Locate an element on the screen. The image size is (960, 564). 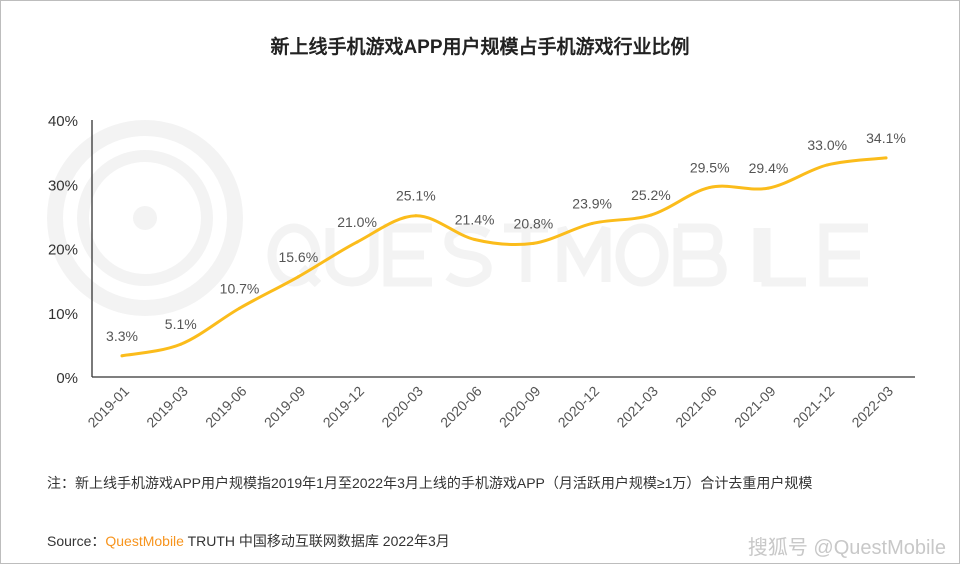
y-tick-label: 30% is located at coordinates (63, 185).